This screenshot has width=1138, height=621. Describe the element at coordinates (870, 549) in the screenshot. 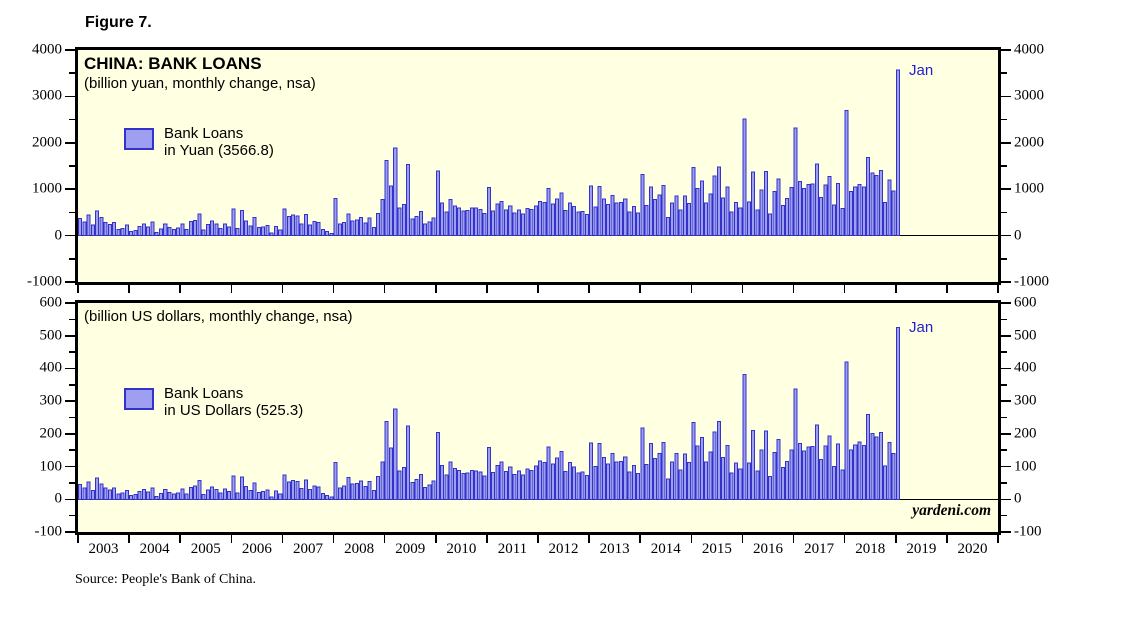

I see `x-axis-year-label: 2018` at that location.